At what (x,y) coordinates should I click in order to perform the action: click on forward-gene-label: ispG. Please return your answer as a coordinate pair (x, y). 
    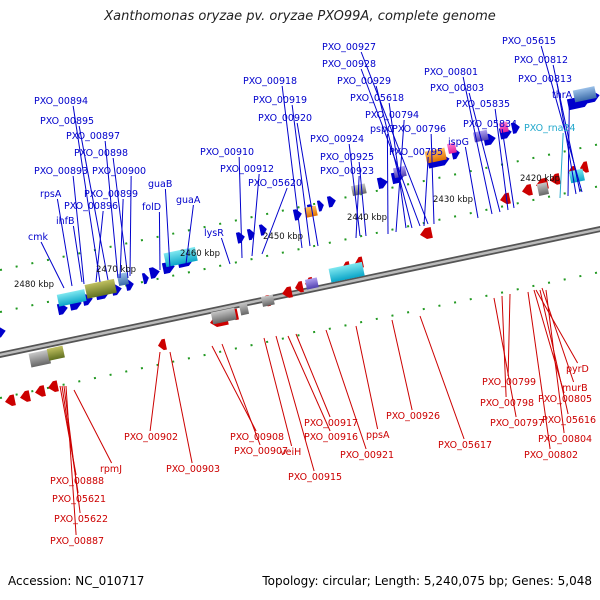
    Looking at the image, I should click on (458, 142).